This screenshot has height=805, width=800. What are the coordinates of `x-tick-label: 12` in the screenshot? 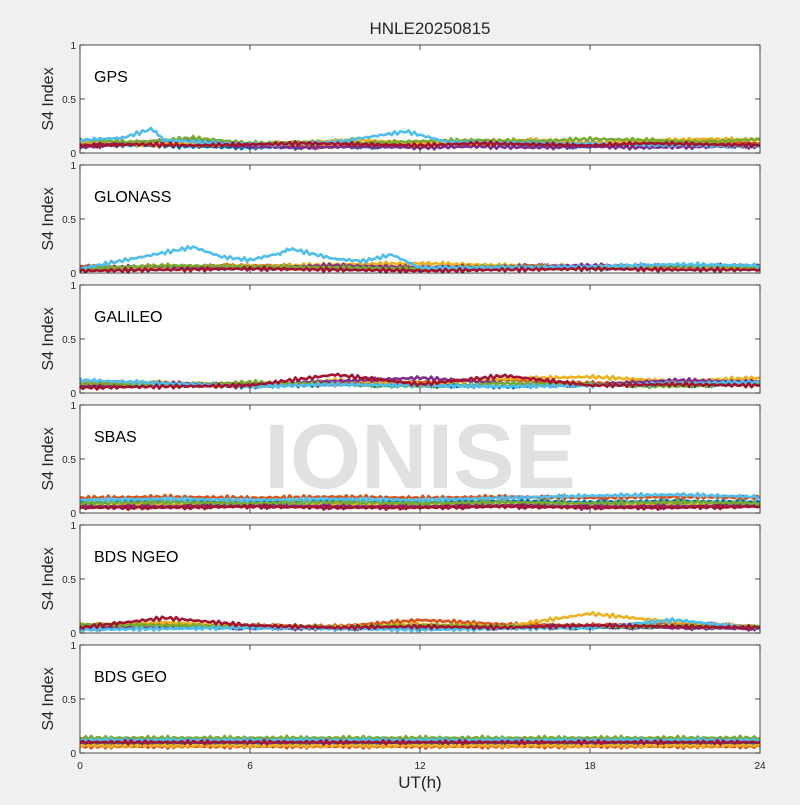 It's located at (420, 766).